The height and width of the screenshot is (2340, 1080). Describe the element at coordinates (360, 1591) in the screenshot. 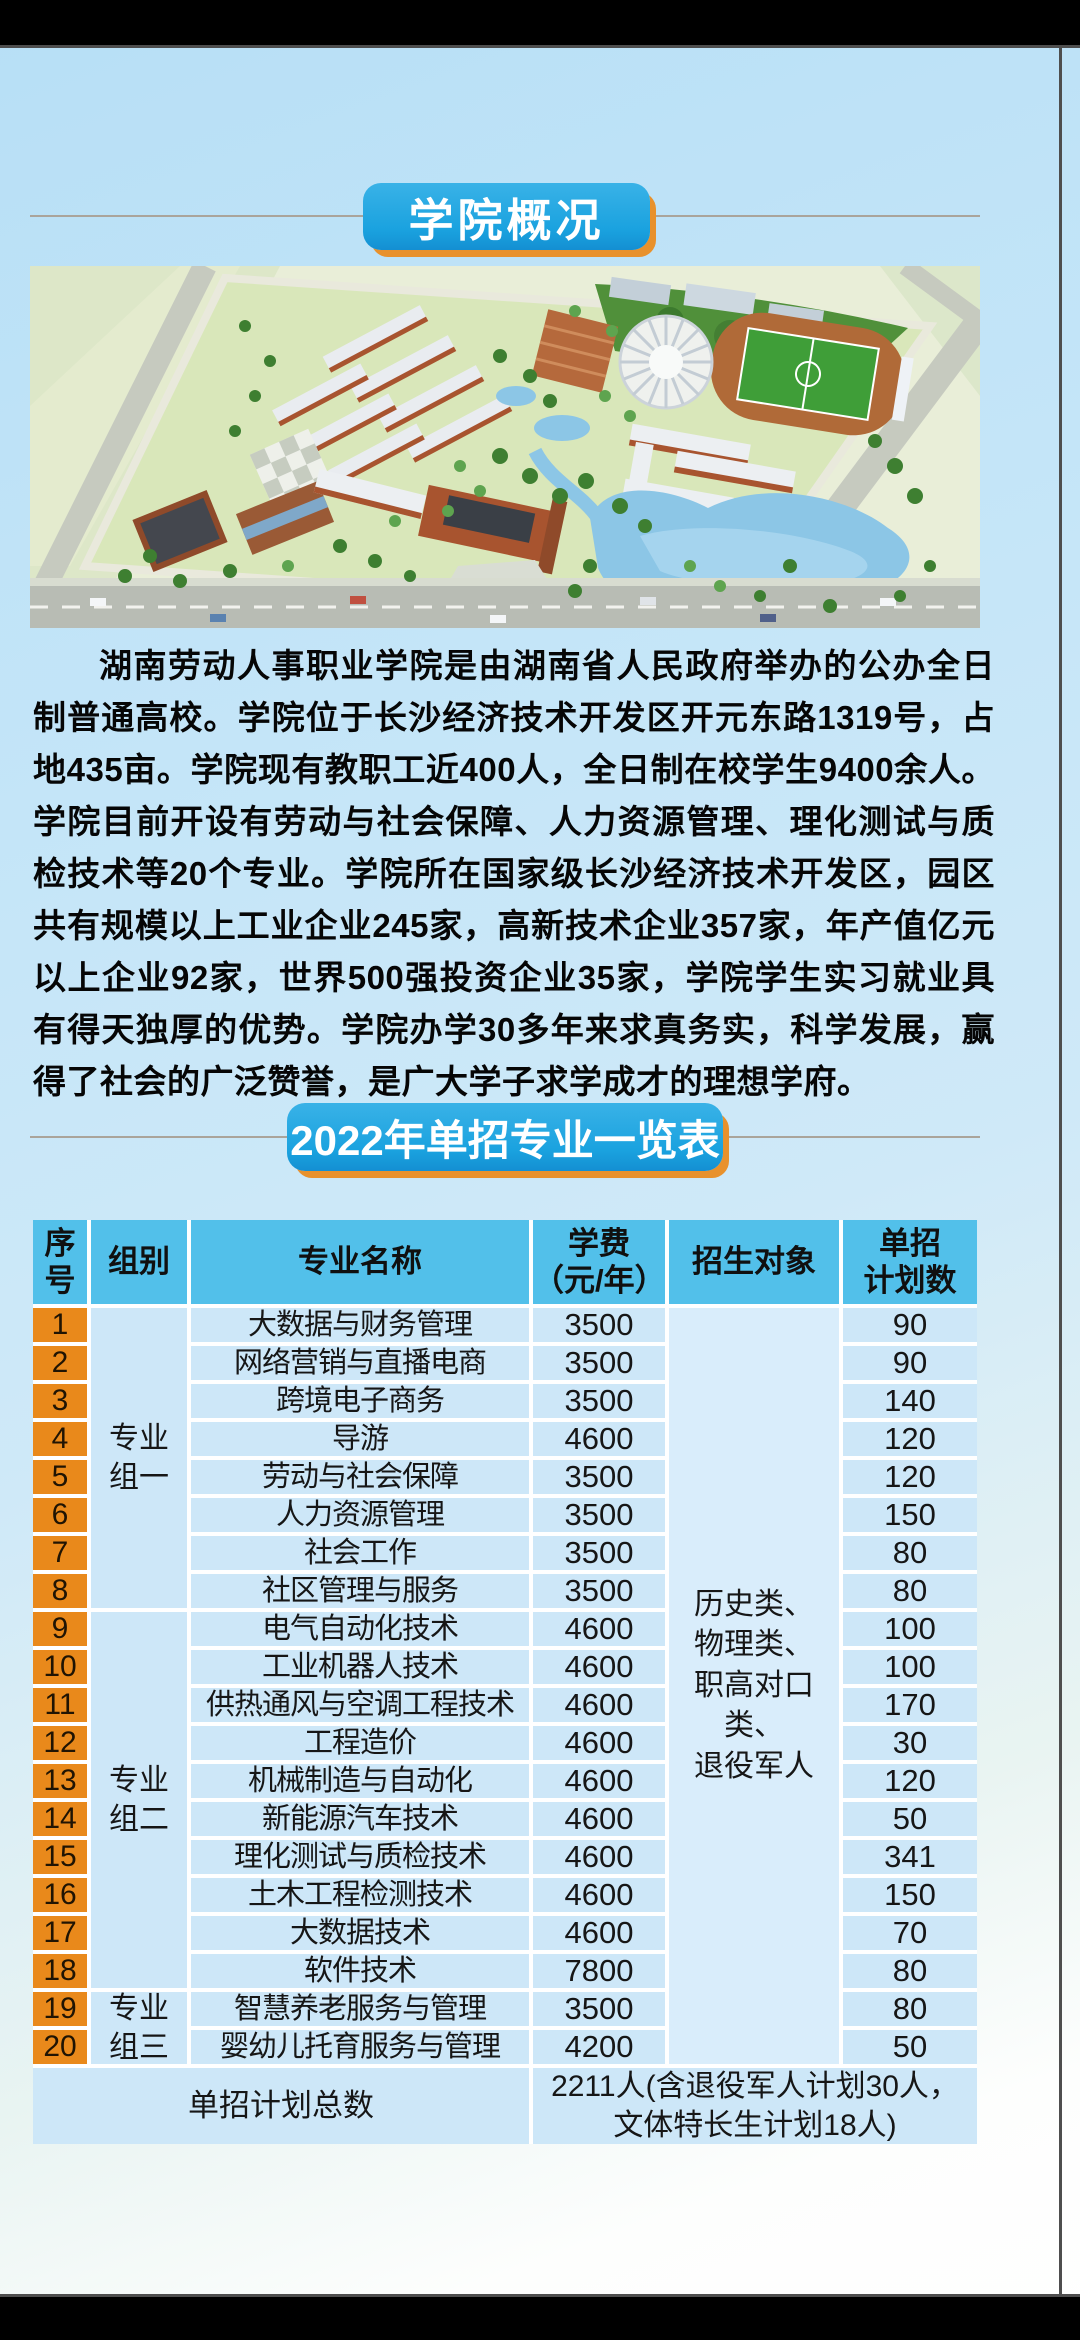

I see `major-name-cell: 社区管理与服务` at that location.